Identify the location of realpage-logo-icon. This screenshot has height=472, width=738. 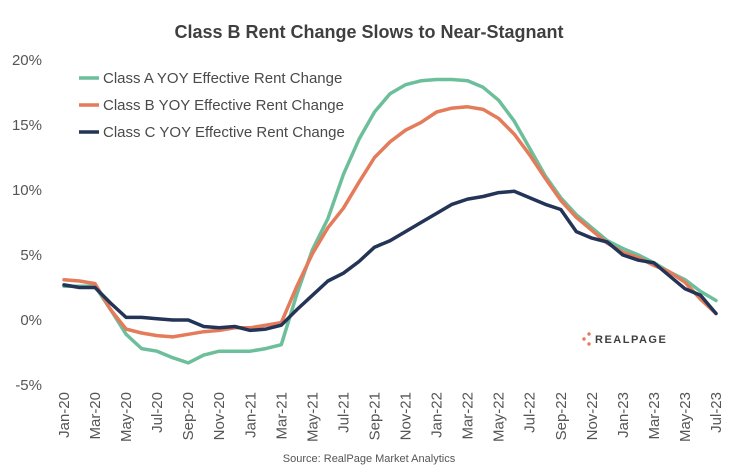
(586, 339).